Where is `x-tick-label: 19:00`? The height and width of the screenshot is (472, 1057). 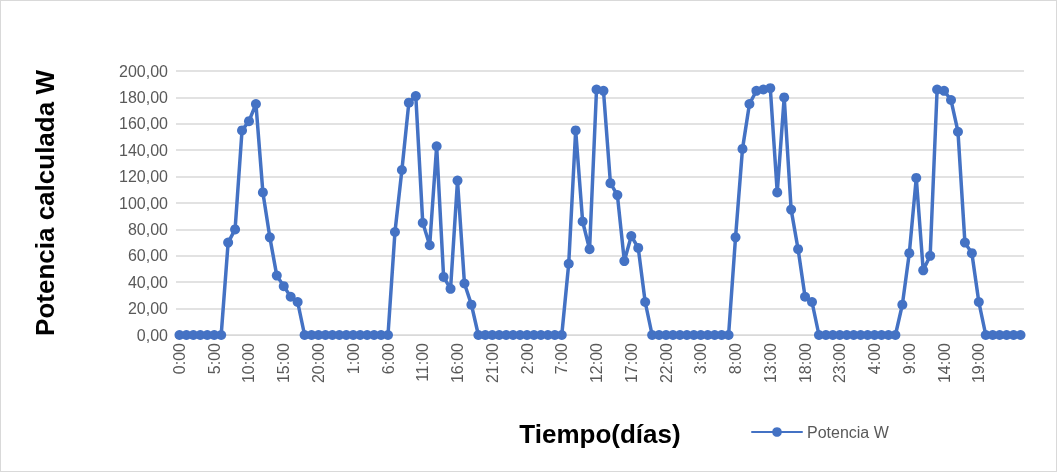 x-tick-label: 19:00 is located at coordinates (979, 363).